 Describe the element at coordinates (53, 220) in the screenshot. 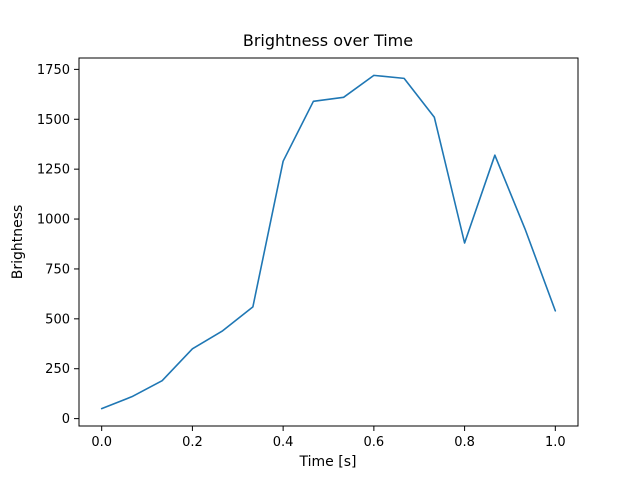

I see `y-tick-label: 1000` at that location.